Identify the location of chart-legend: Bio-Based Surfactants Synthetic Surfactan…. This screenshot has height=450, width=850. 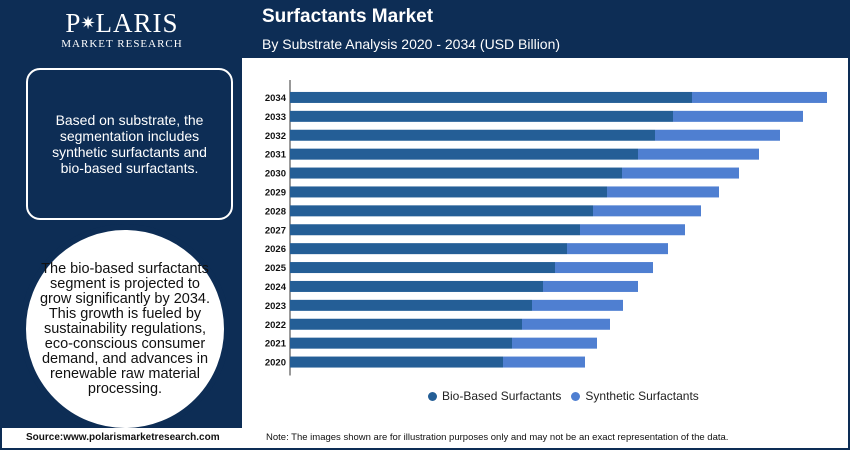
(568, 396).